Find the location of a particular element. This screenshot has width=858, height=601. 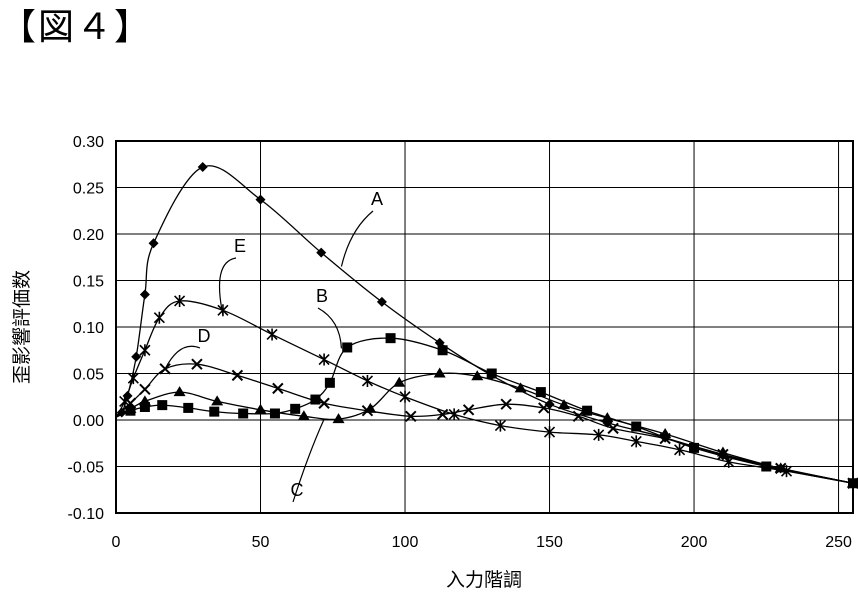

x-tick-label: 150 is located at coordinates (549, 542).